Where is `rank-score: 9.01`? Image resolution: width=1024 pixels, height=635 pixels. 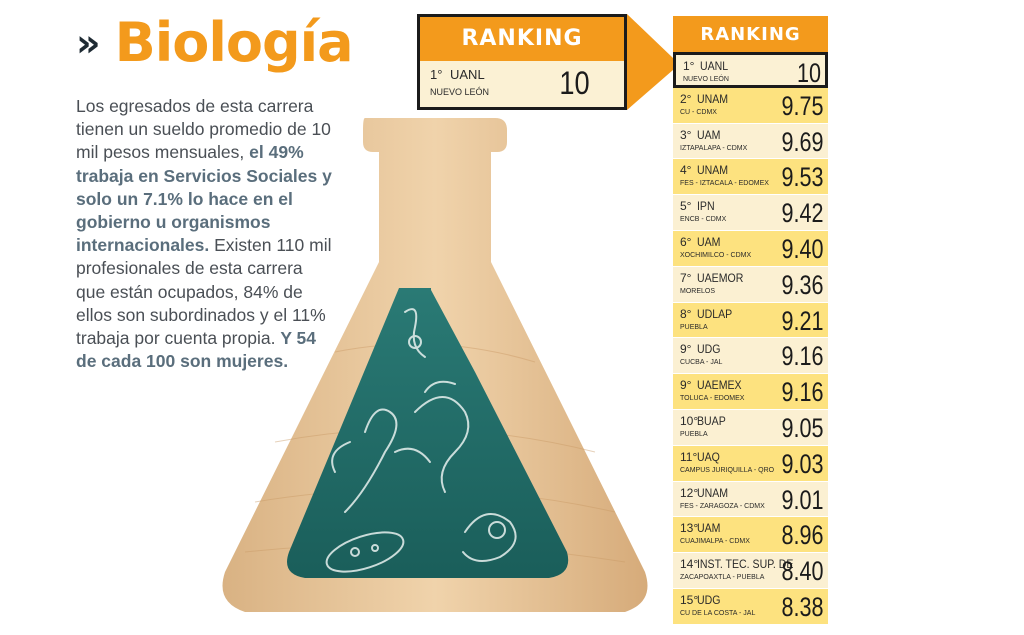
rank-score: 9.01 is located at coordinates (802, 499).